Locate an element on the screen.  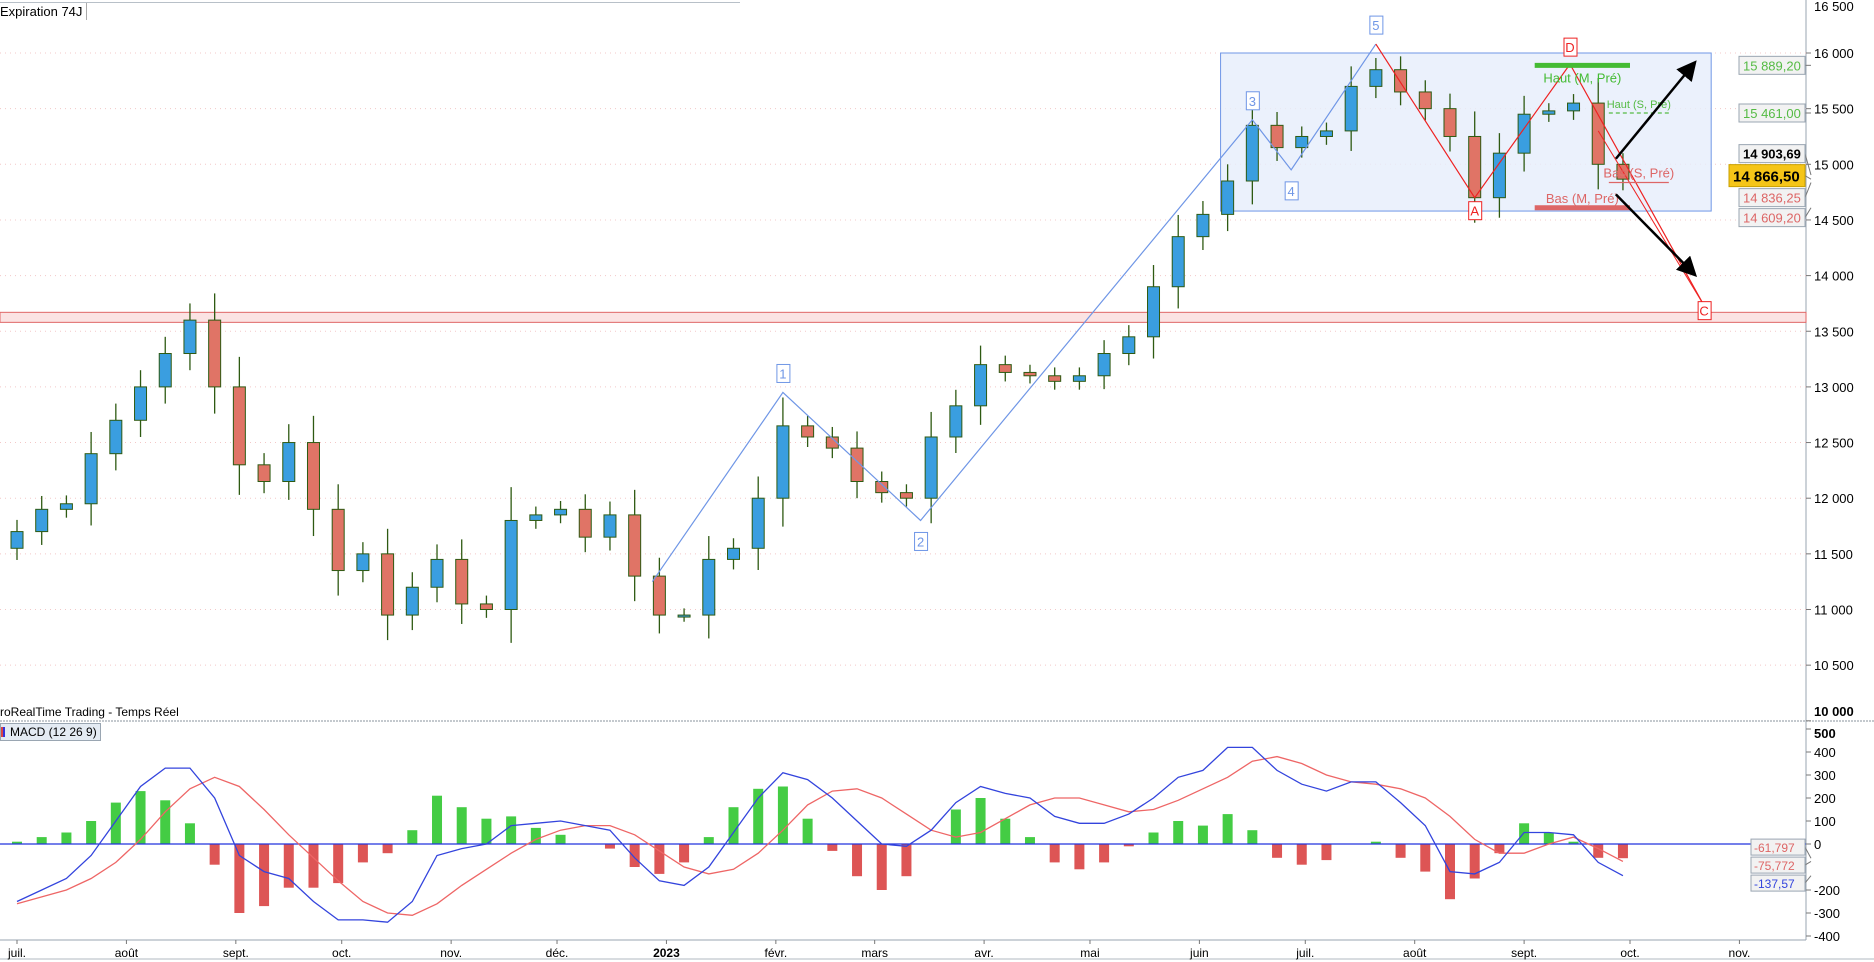
date-tick-label: juil. is located at coordinates (1304, 953).